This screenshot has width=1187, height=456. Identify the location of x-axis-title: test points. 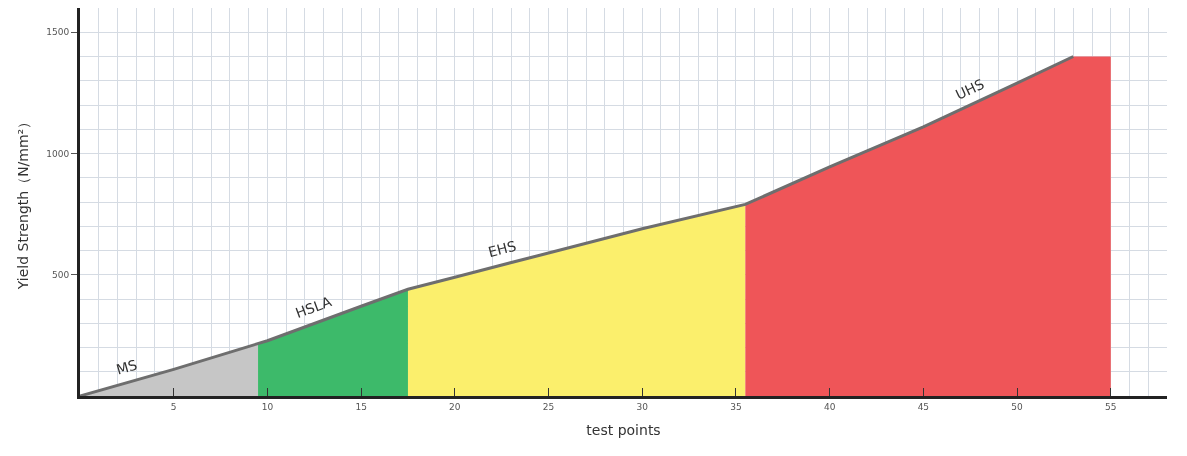
(623, 430).